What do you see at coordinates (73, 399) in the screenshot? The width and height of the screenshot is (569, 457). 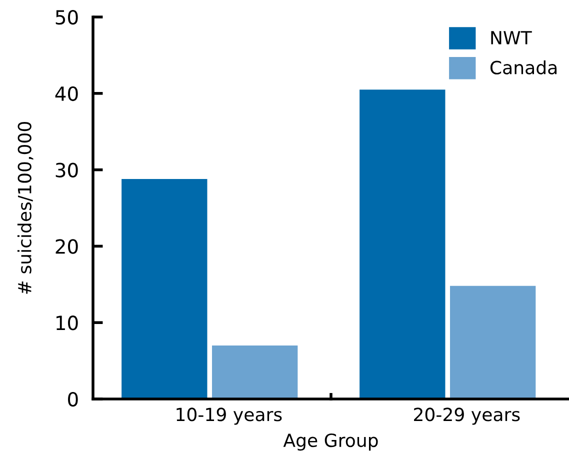 I see `y-tick-label: 0` at bounding box center [73, 399].